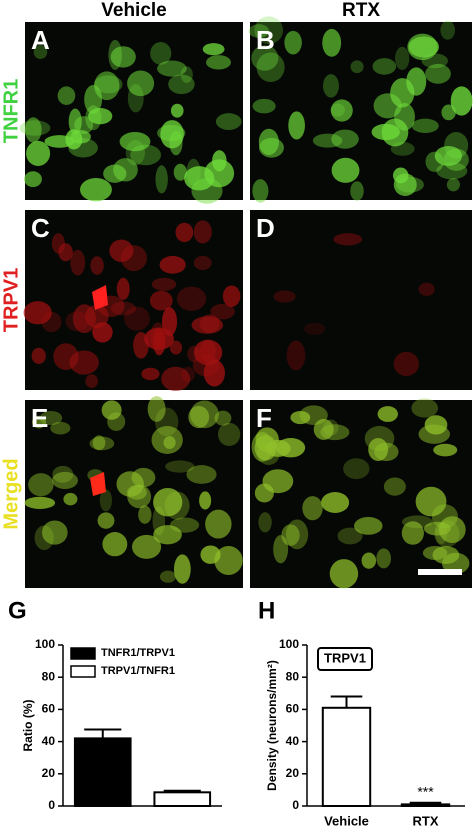 This screenshot has width=474, height=830. What do you see at coordinates (39, 418) in the screenshot?
I see `panel-letter: E` at bounding box center [39, 418].